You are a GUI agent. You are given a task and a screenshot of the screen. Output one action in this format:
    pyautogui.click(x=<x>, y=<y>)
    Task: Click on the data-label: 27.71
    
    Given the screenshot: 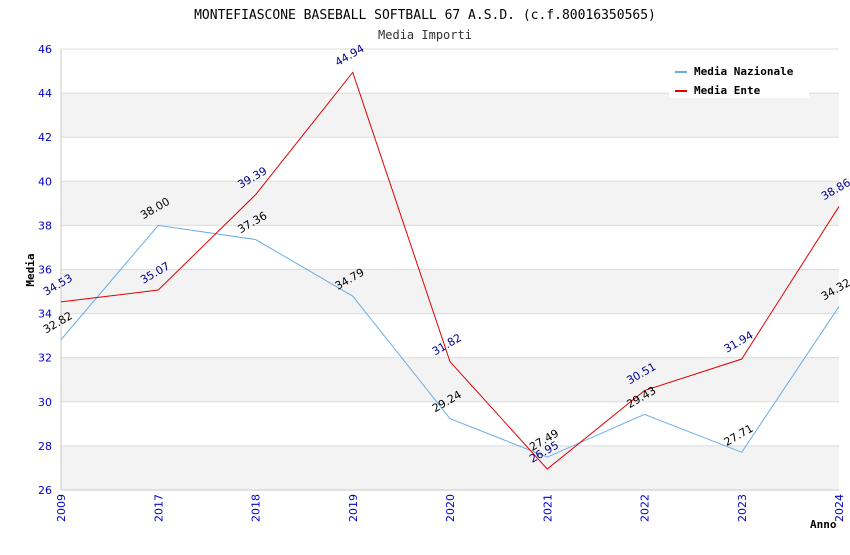 What is the action you would take?
    pyautogui.click(x=739, y=435)
    